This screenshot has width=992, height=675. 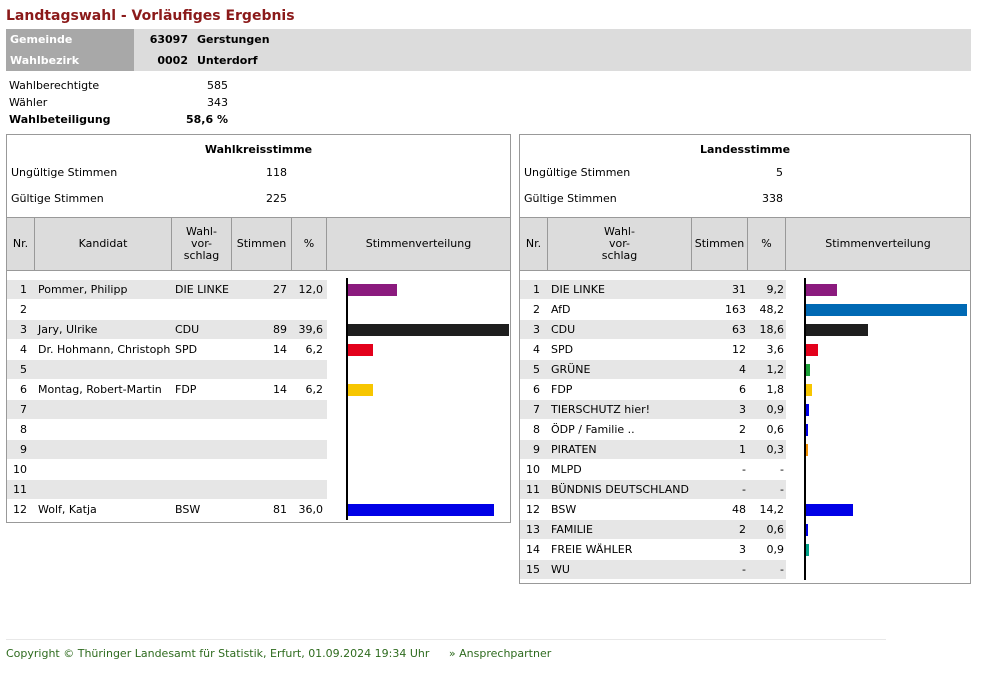 I want to click on wahlbezirk-nr: 0002, so click(x=172, y=60).